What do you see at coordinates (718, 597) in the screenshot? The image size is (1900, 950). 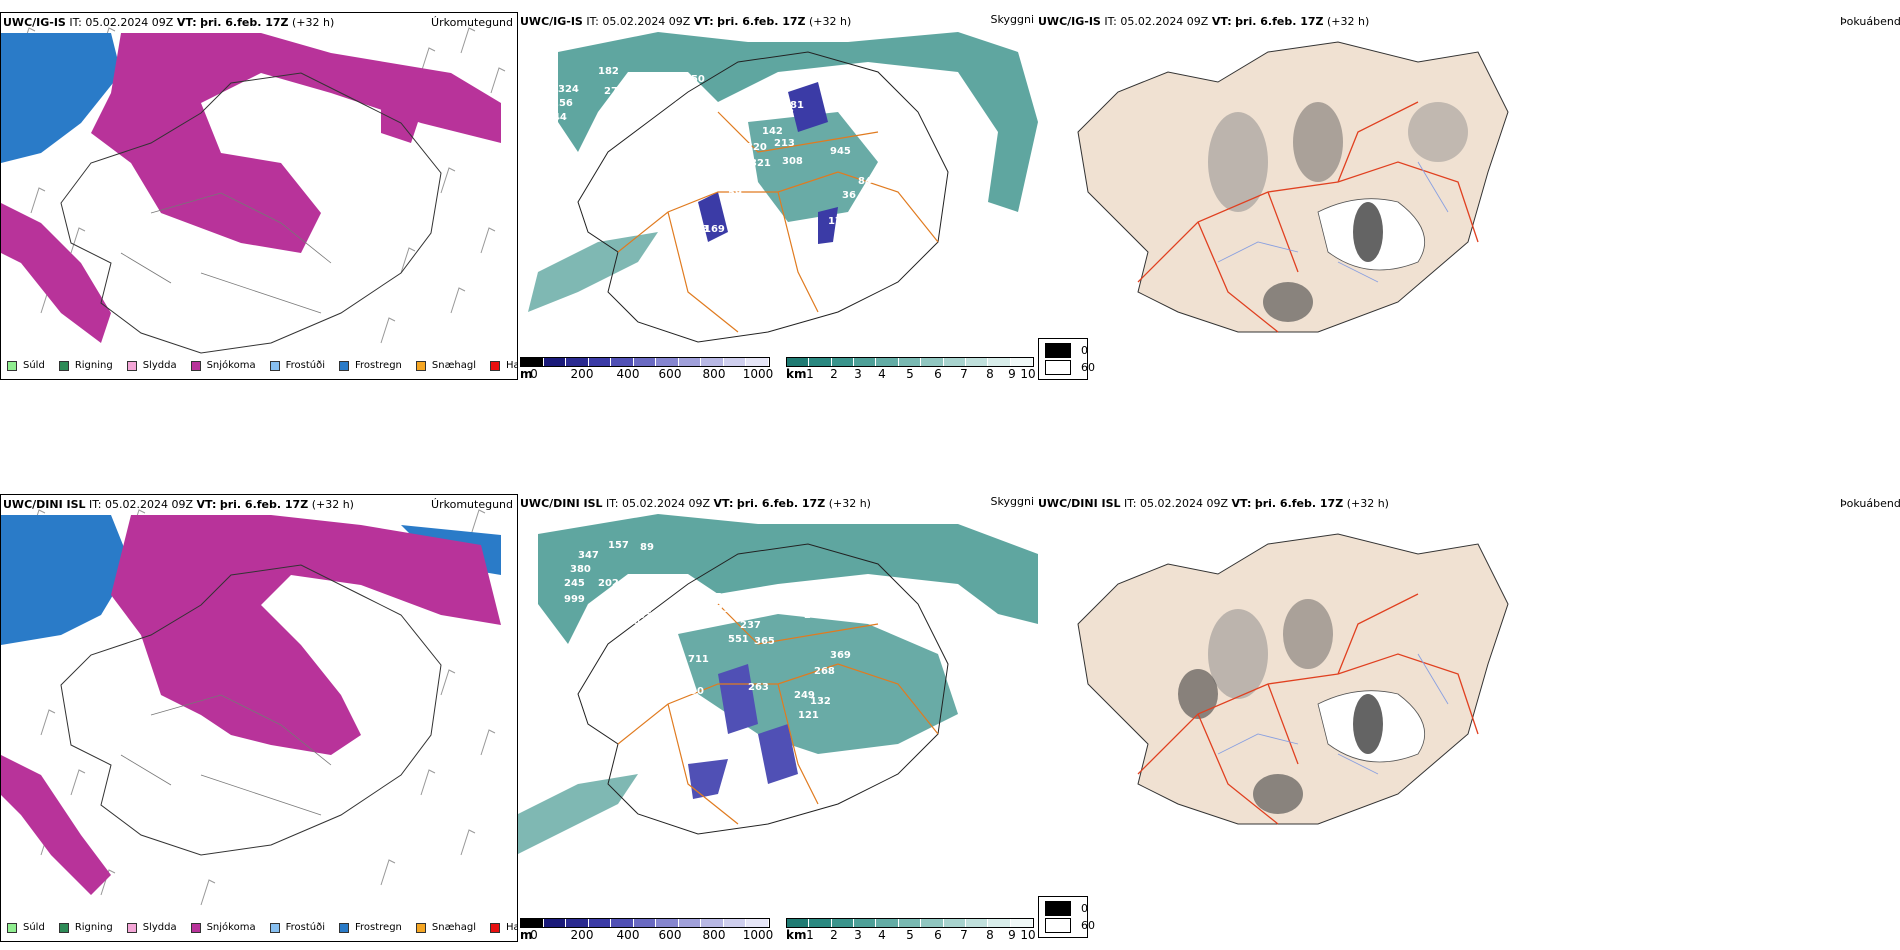 I see `cloud-label: 158` at bounding box center [718, 597].